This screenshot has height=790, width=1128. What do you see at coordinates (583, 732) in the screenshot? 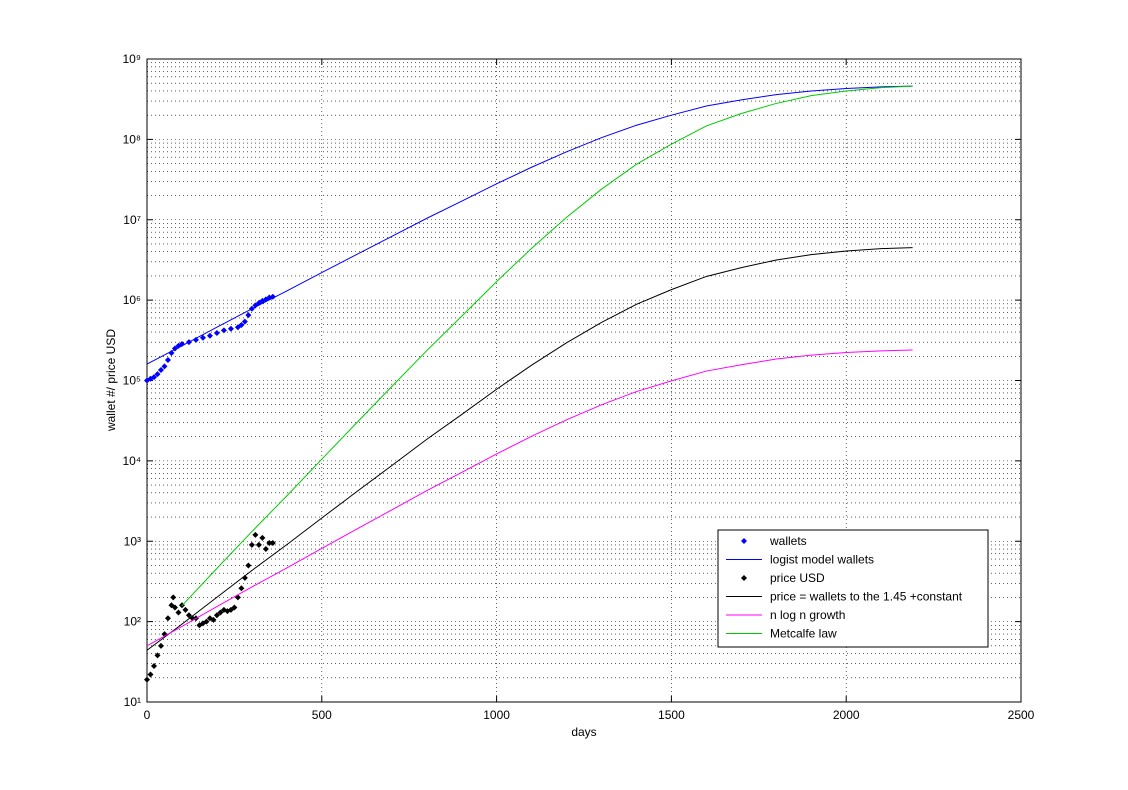
I see `x-axis-label: days` at bounding box center [583, 732].